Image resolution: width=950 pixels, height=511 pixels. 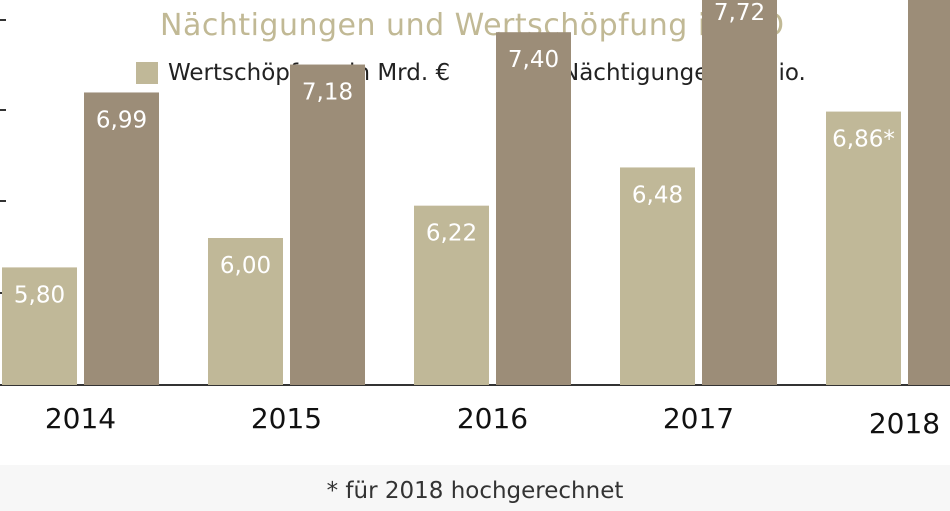 I want to click on legend-swatch-wertschoepfung, so click(x=147, y=73).